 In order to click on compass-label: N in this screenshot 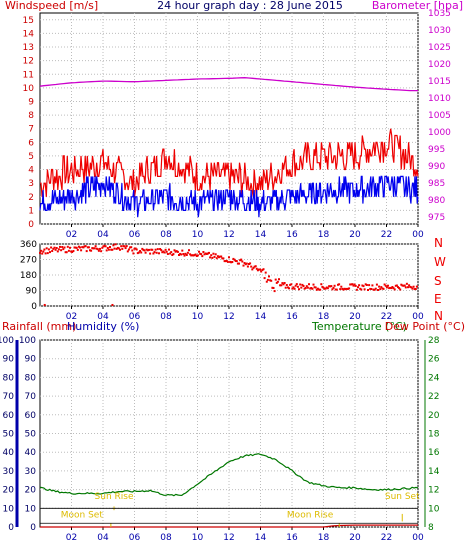, I will do `click(438, 316)`.